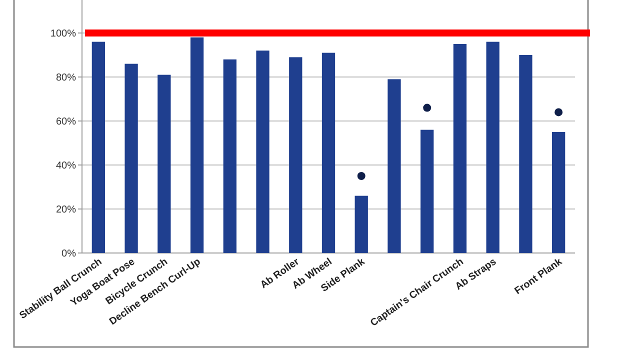  Describe the element at coordinates (66, 210) in the screenshot. I see `y-tick-label: 20%` at that location.